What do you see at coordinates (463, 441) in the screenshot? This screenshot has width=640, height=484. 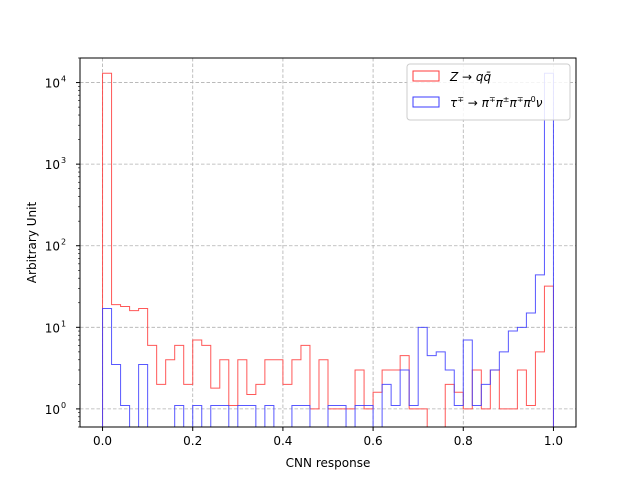 I see `x-tick-label: 0.8` at bounding box center [463, 441].